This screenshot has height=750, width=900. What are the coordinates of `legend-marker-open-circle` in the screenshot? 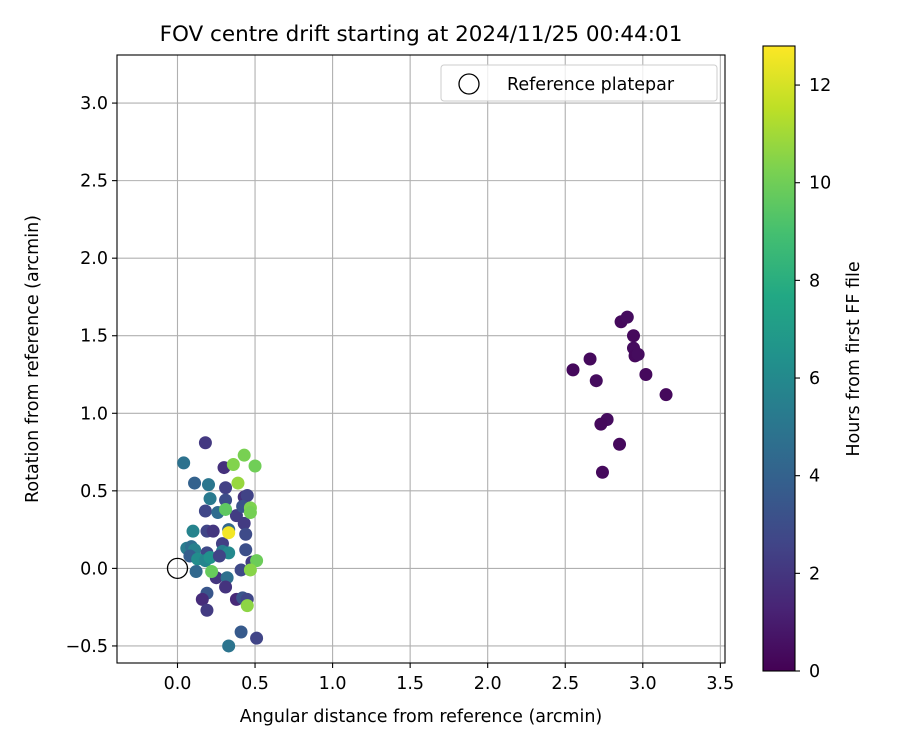 It's located at (469, 84).